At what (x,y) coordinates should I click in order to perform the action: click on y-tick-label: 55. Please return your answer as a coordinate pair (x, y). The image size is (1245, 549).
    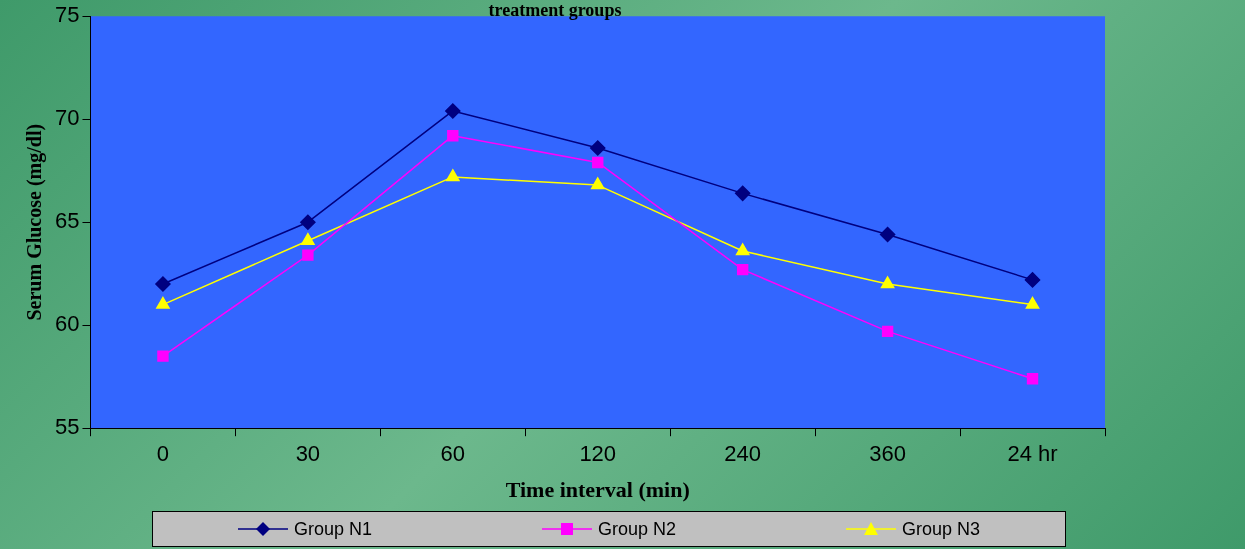
    Looking at the image, I should click on (67, 427).